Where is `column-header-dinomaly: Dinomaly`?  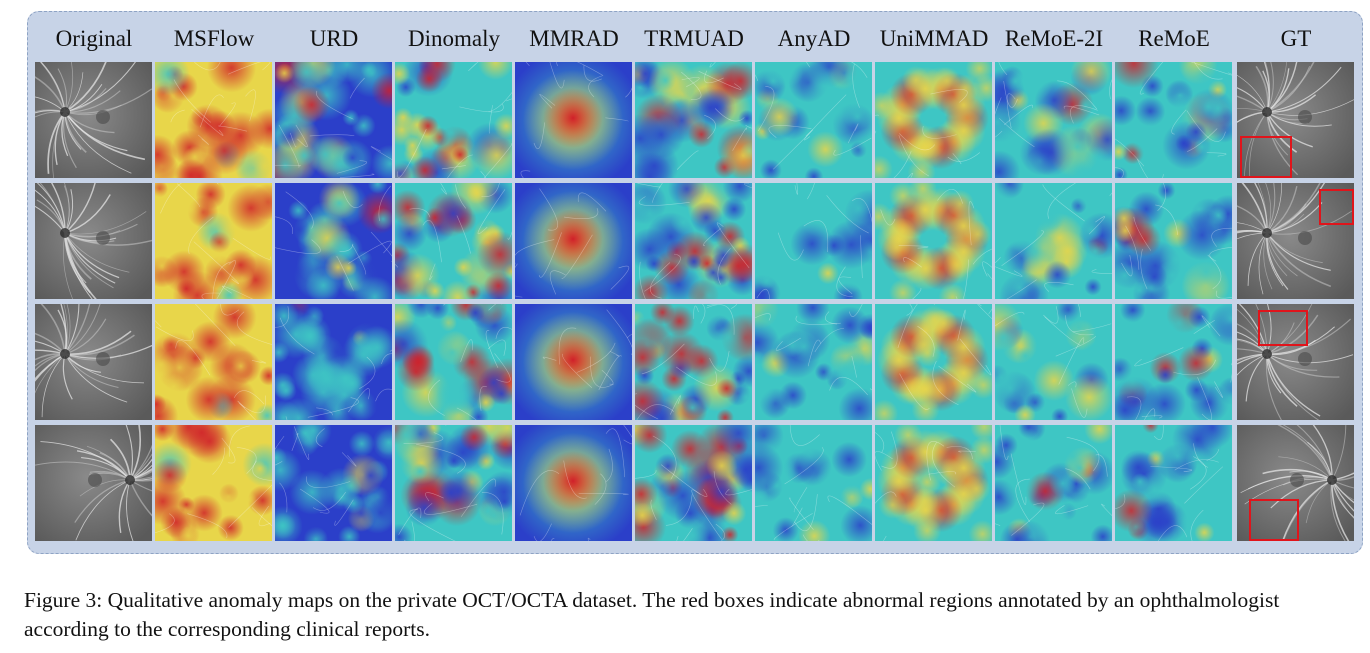
column-header-dinomaly: Dinomaly is located at coordinates (454, 38).